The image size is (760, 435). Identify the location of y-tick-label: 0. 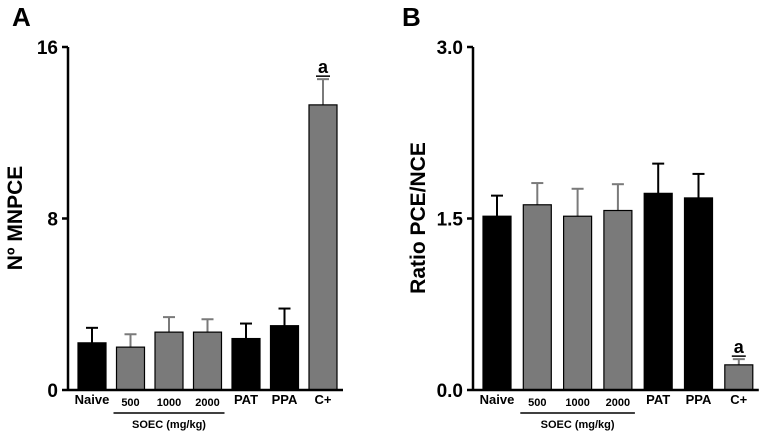
(52, 391).